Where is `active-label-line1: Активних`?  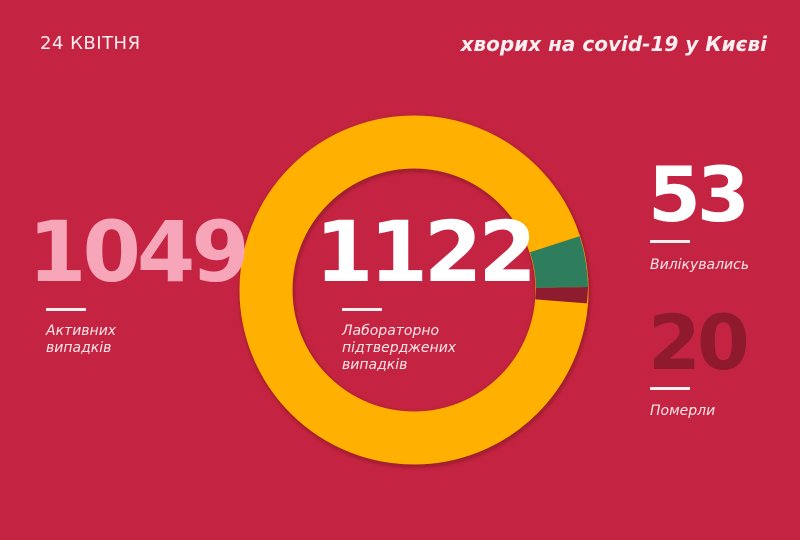
active-label-line1: Активних is located at coordinates (81, 331).